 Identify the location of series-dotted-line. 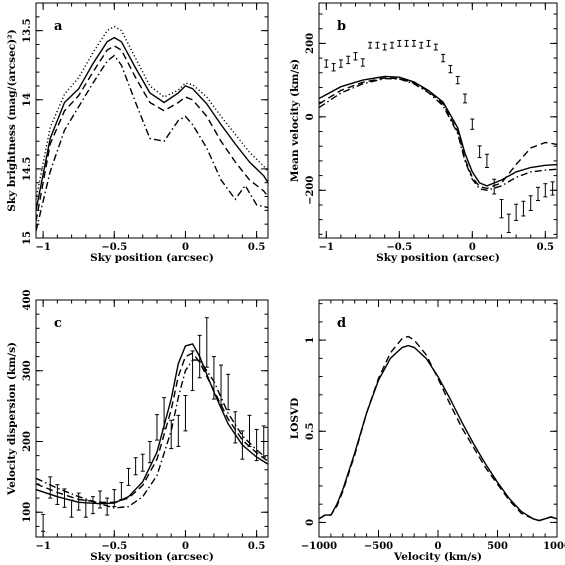
(152, 112).